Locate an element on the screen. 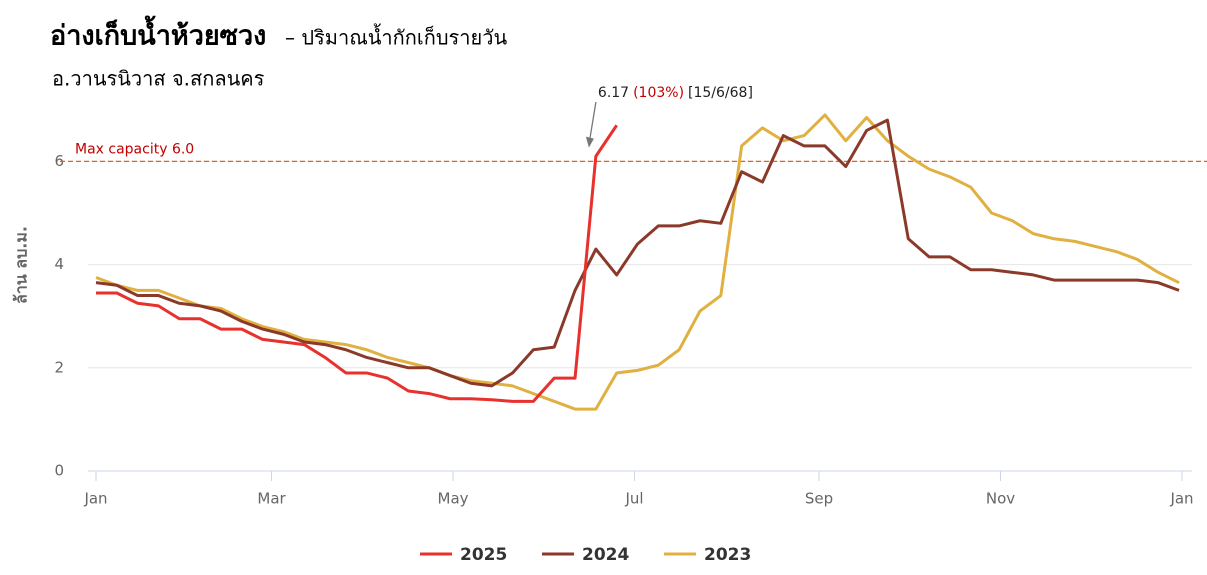  y-tick-label: 4 is located at coordinates (59, 264).